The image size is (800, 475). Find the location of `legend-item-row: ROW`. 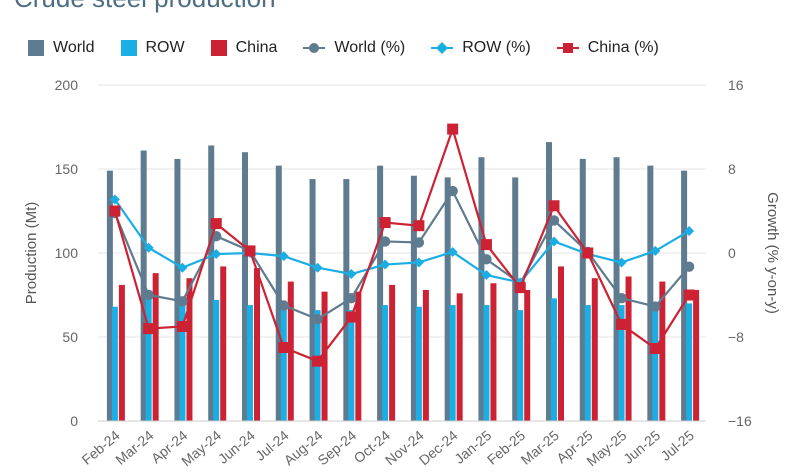

legend-item-row: ROW is located at coordinates (152, 48).